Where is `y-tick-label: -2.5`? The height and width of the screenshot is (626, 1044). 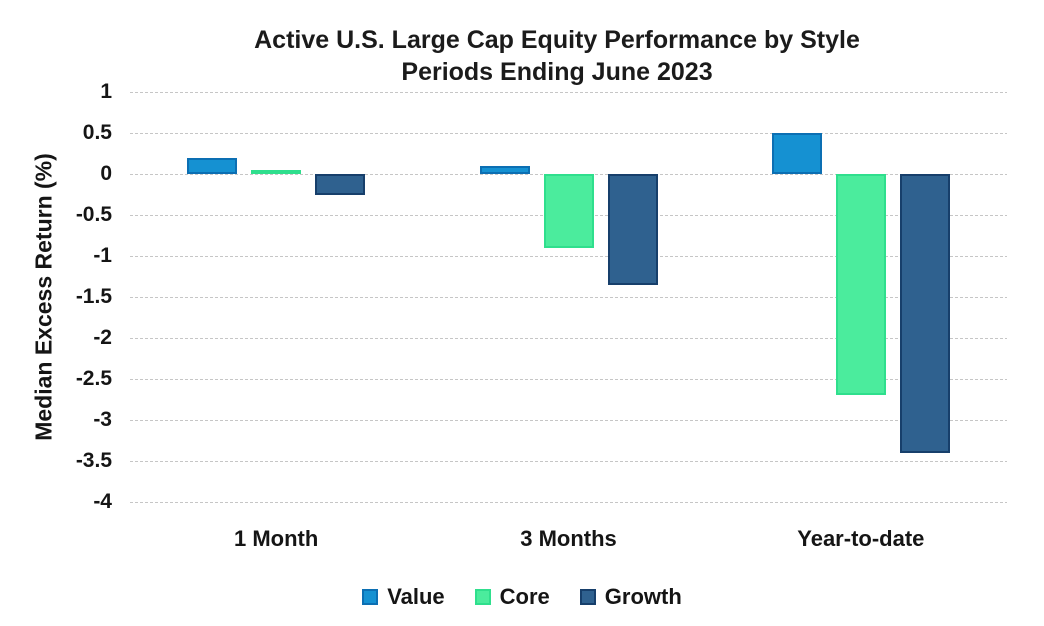 y-tick-label: -2.5 is located at coordinates (93, 378).